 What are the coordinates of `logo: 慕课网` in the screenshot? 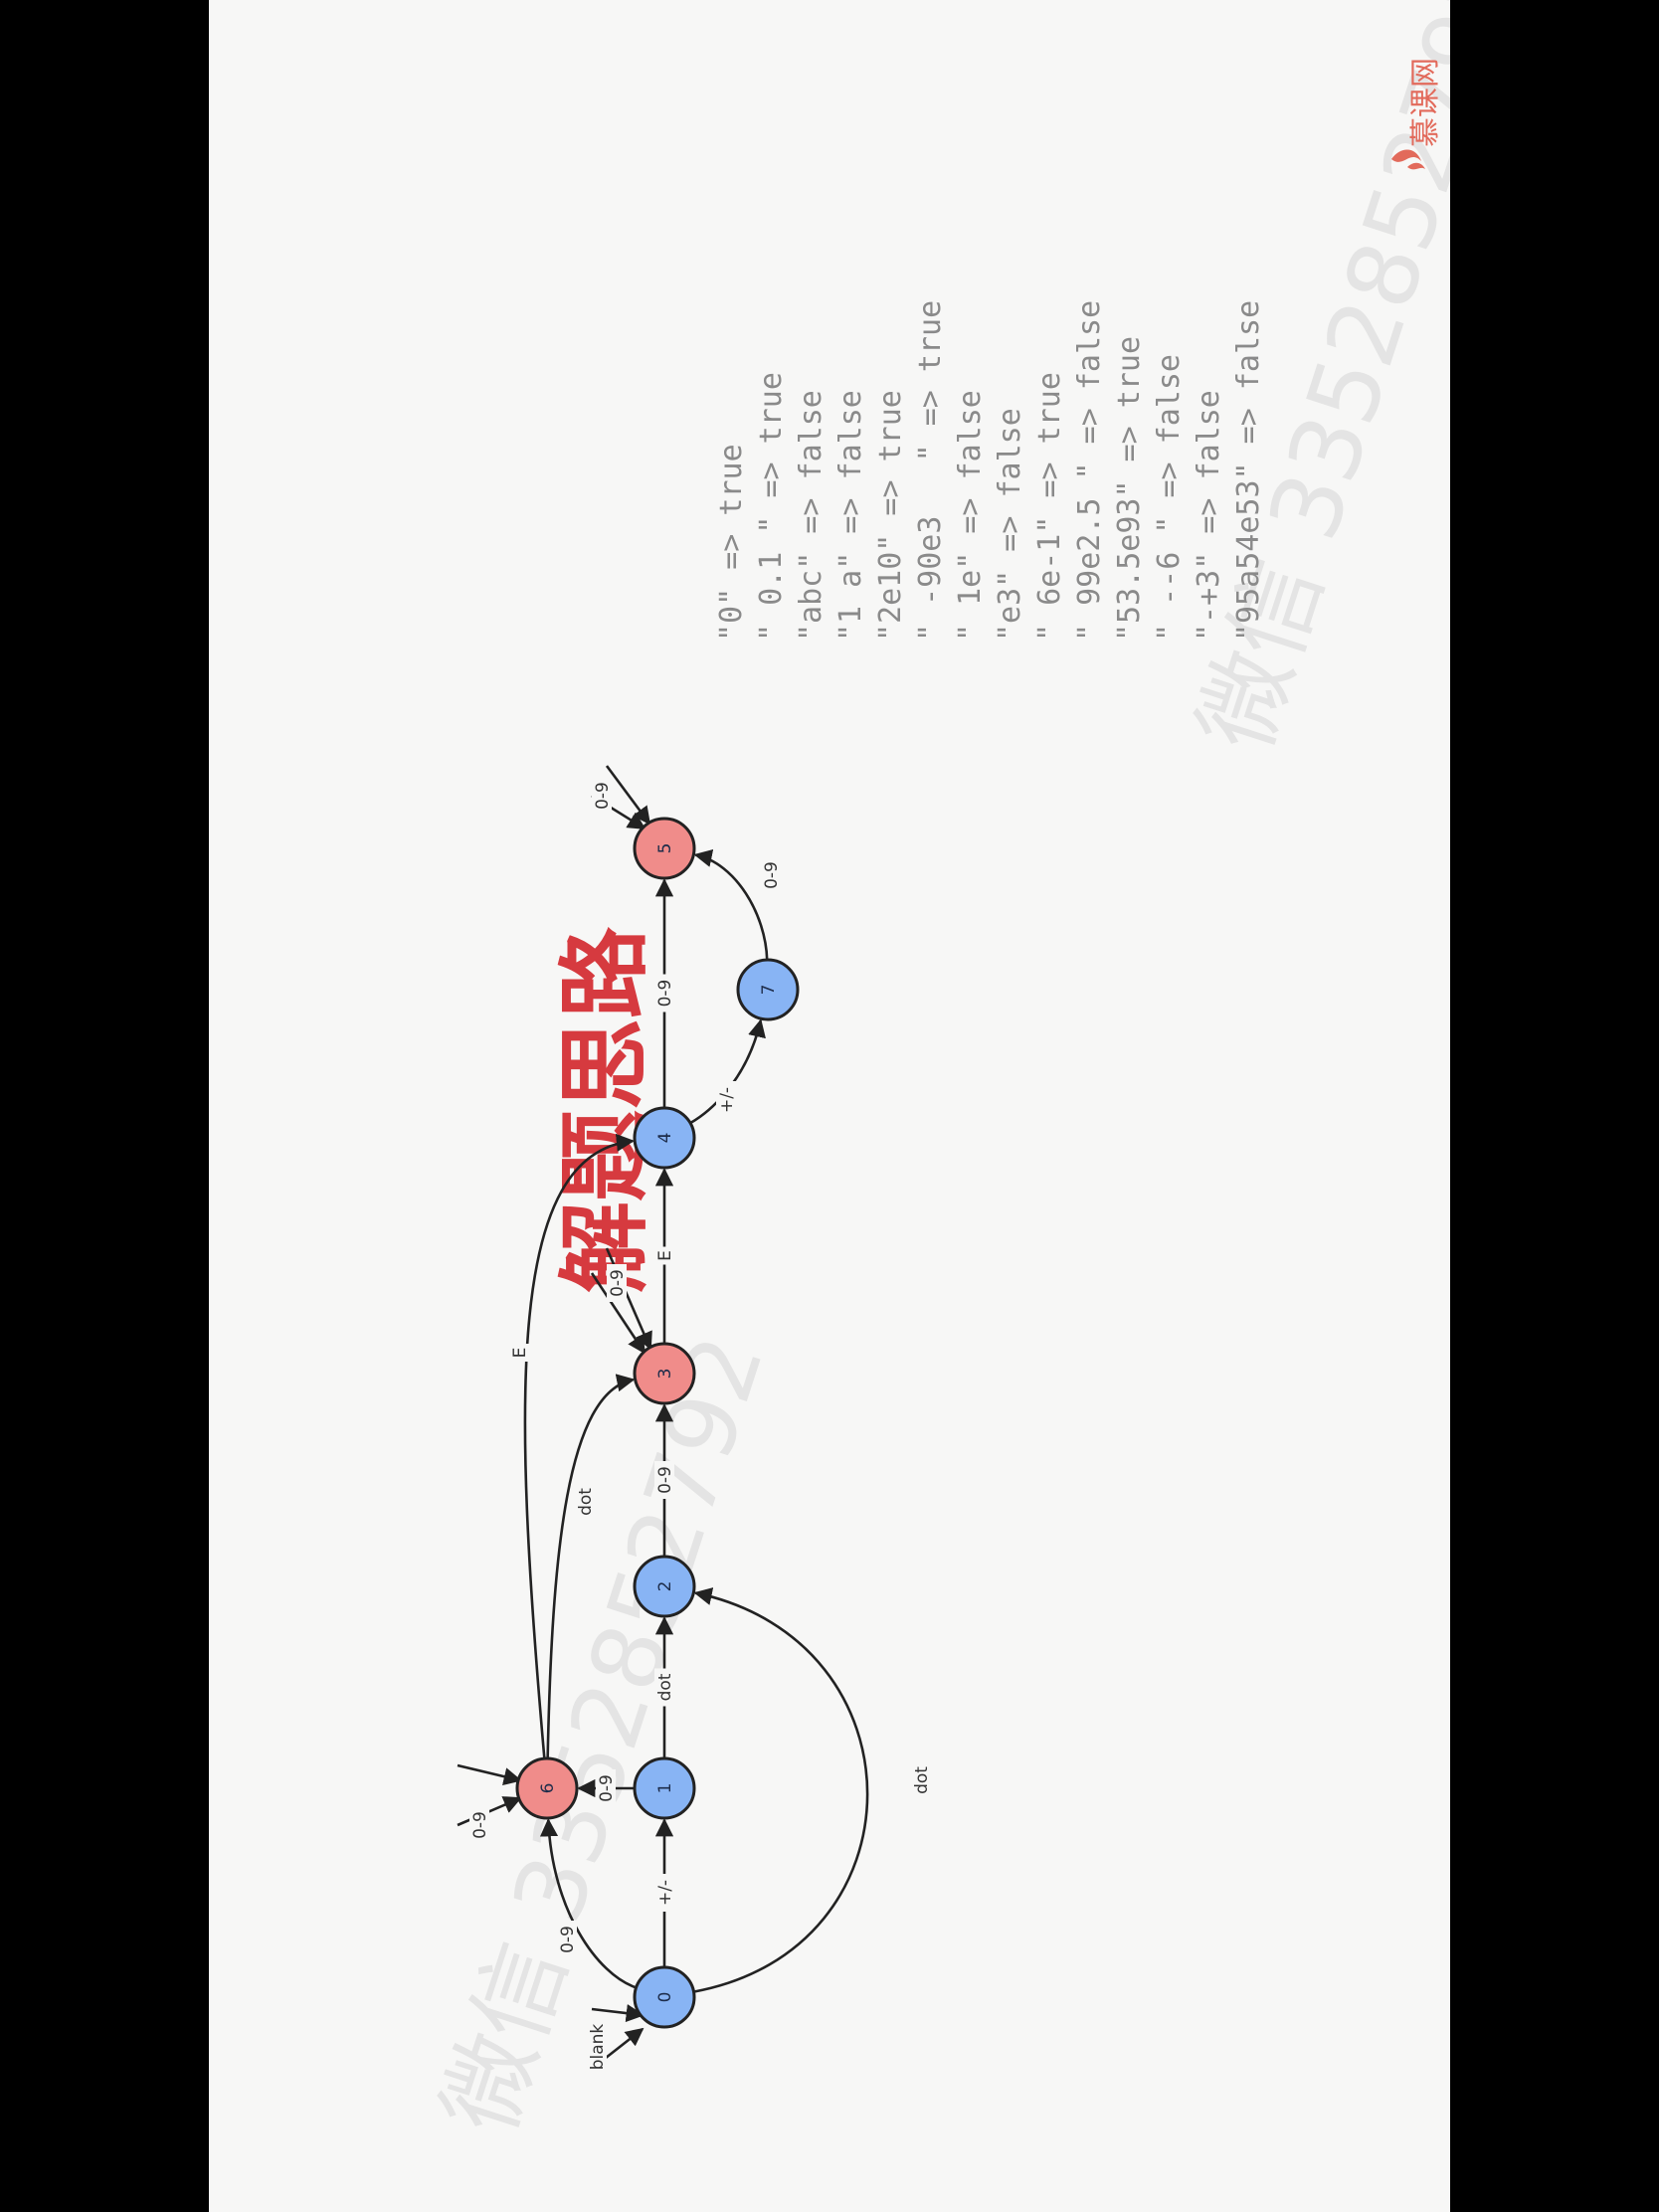 It's located at (1417, 114).